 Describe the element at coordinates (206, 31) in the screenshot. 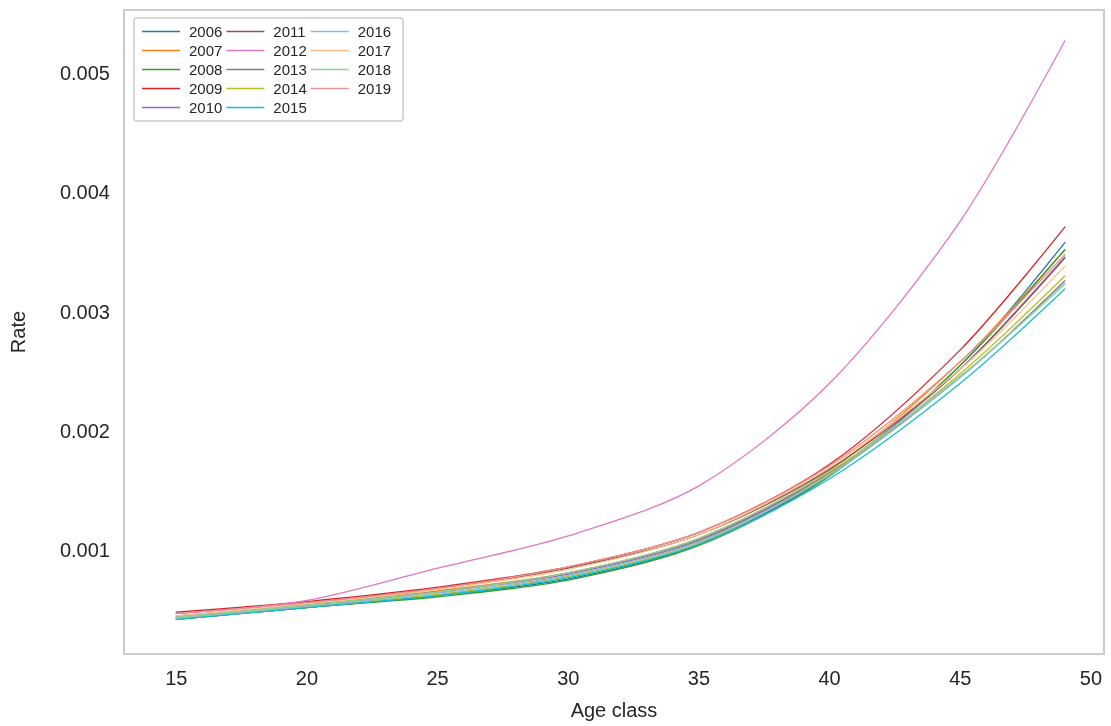

I see `legend-label: 2006` at that location.